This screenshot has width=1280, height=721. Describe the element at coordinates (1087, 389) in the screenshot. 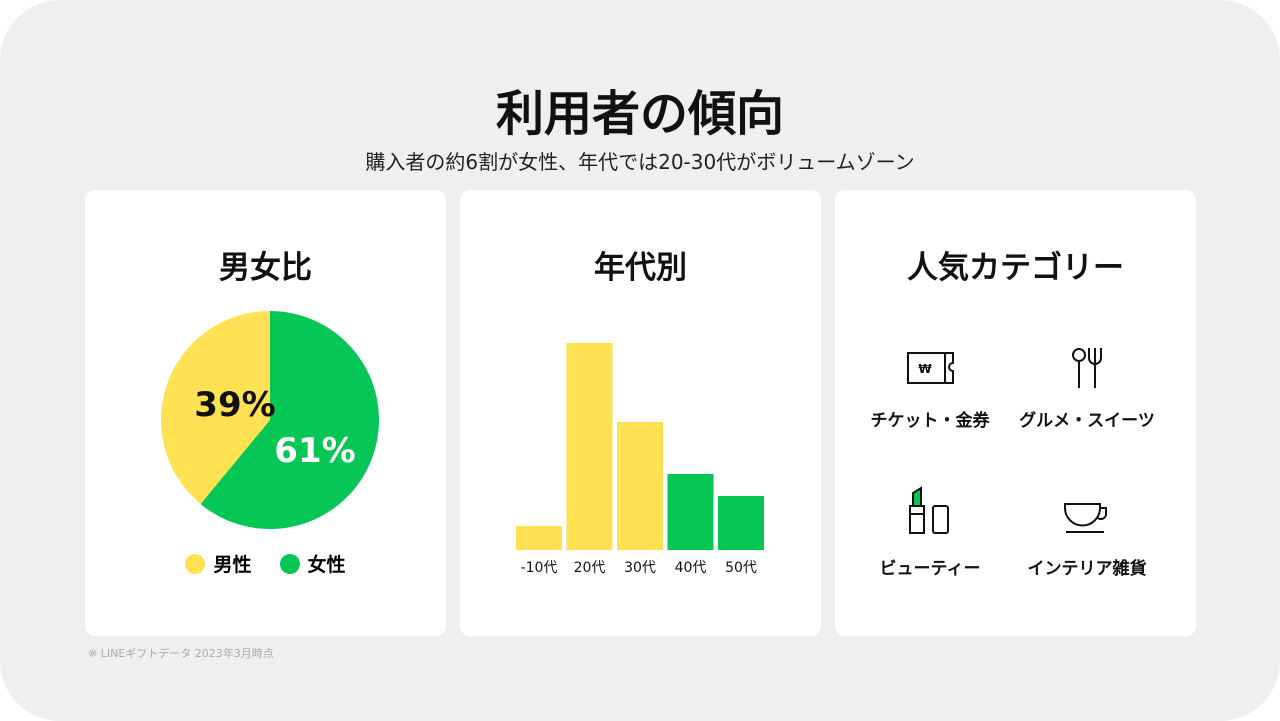

I see `category-gourmet: グルメ・スイーツ` at that location.